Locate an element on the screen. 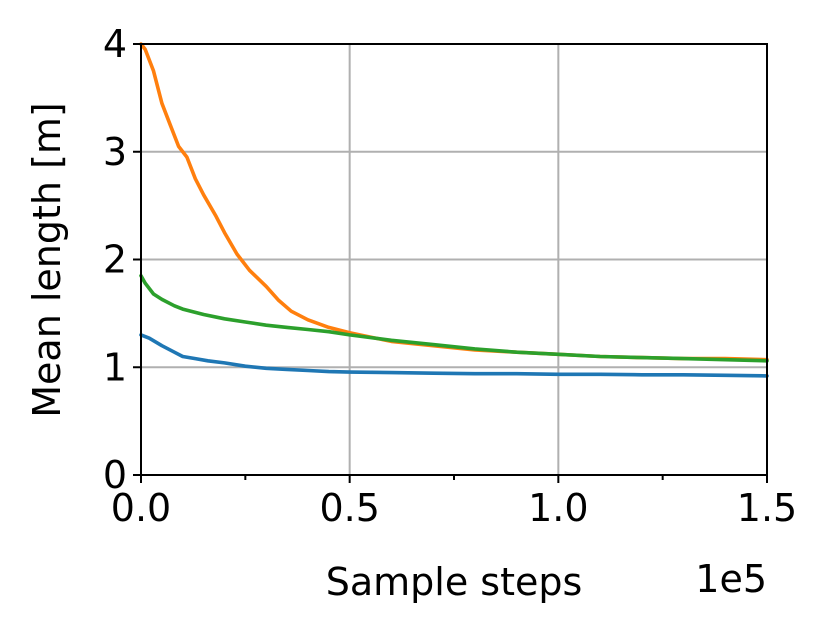  y-tick-label: 2 is located at coordinates (115, 260).